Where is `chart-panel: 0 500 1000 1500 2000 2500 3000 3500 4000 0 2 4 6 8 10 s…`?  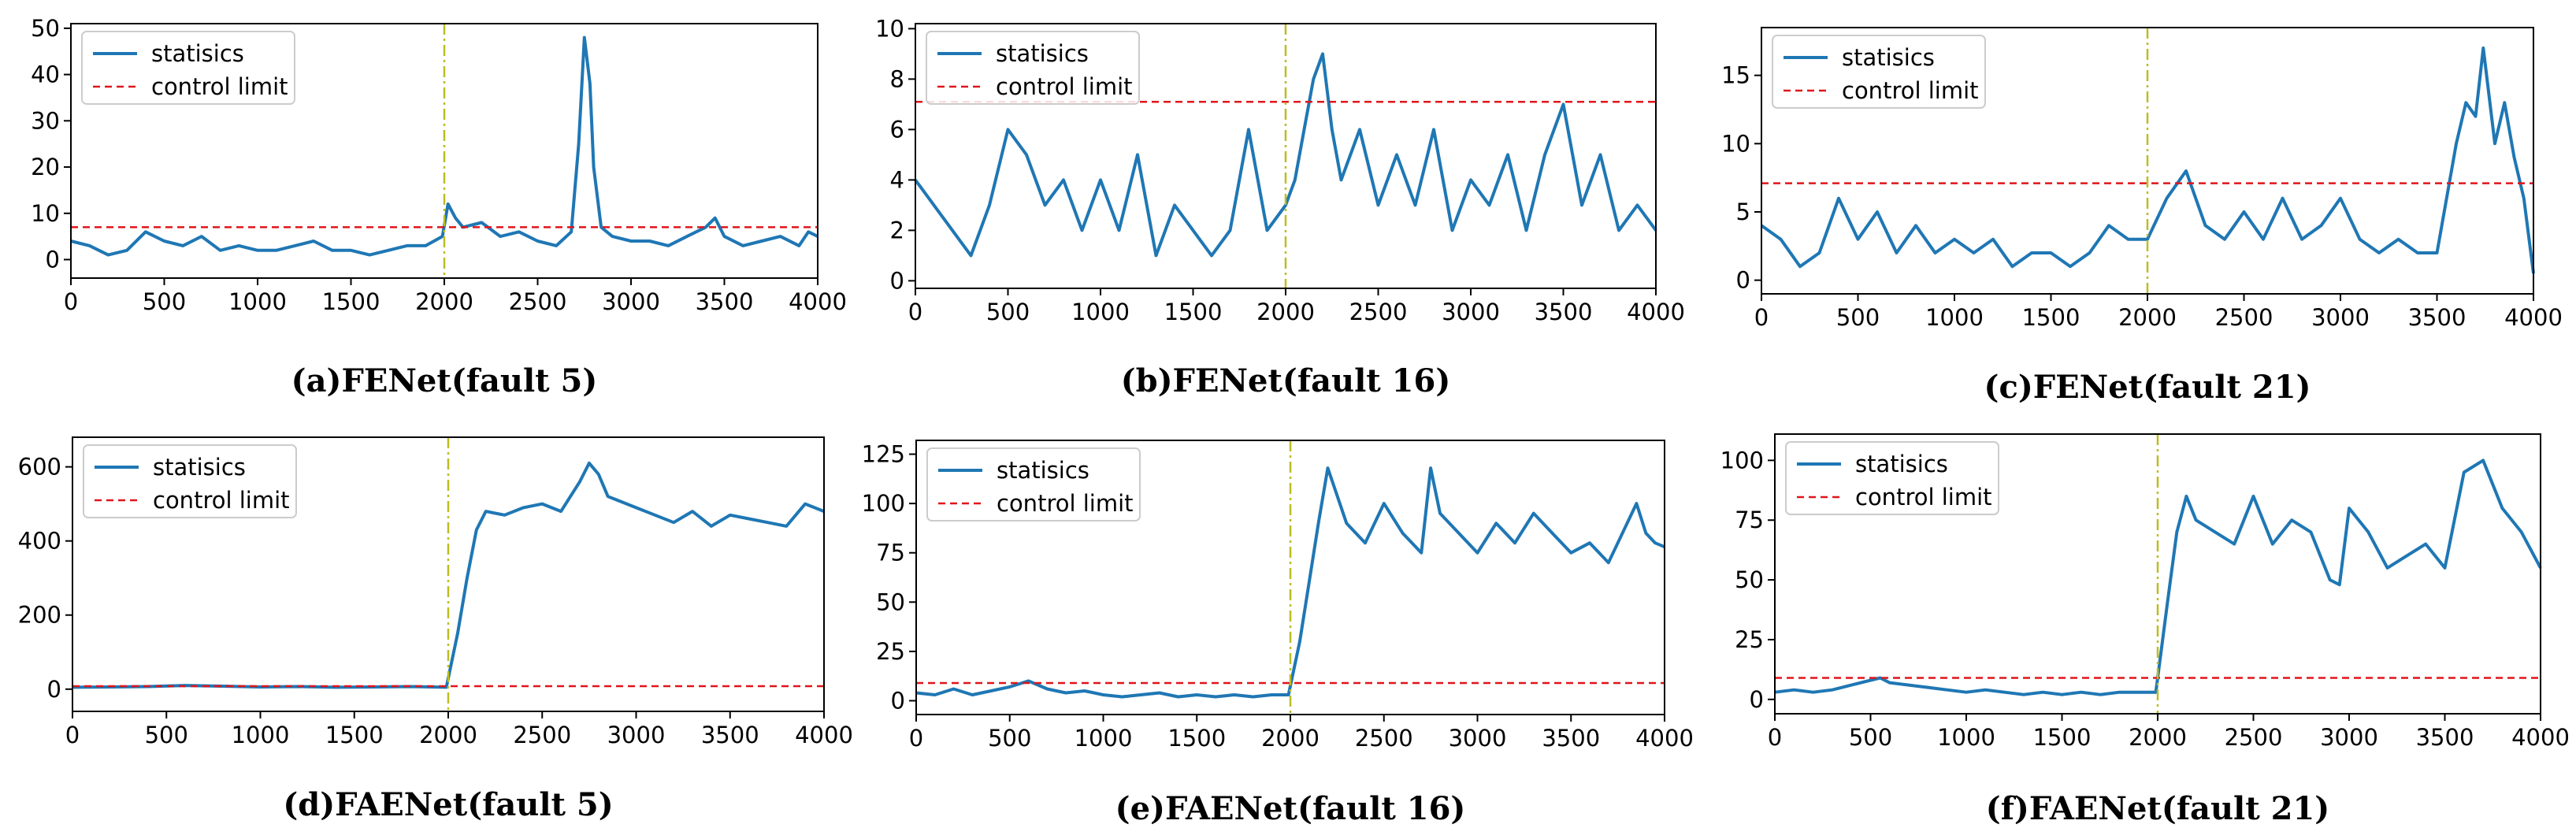 chart-panel: 0 500 1000 1500 2000 2500 3000 3500 4000 0 2 4 6 8 10 s… is located at coordinates (1280, 207).